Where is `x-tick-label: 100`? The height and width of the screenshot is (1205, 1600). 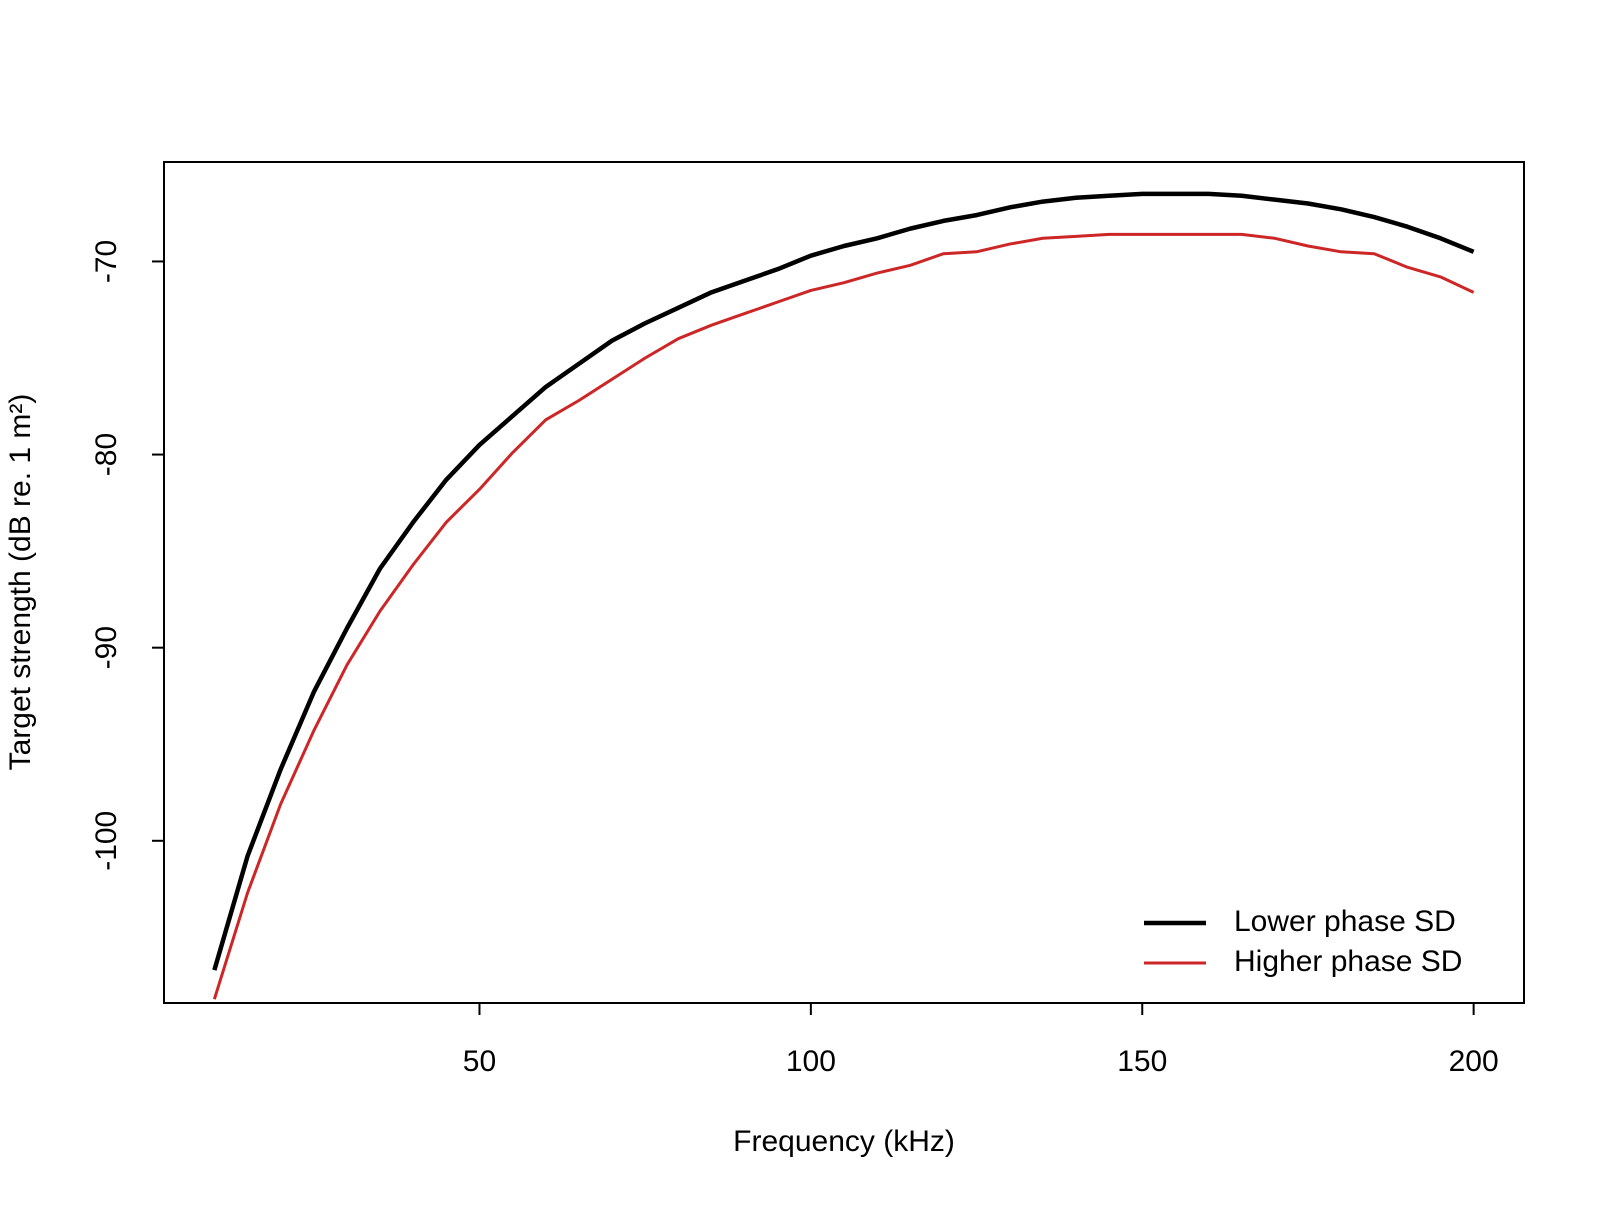
x-tick-label: 100 is located at coordinates (811, 1061).